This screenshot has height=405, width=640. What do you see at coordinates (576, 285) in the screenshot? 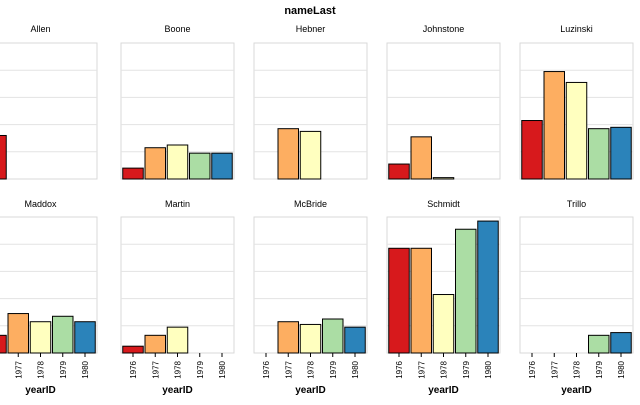
I see `panel-frame-trillo` at bounding box center [576, 285].